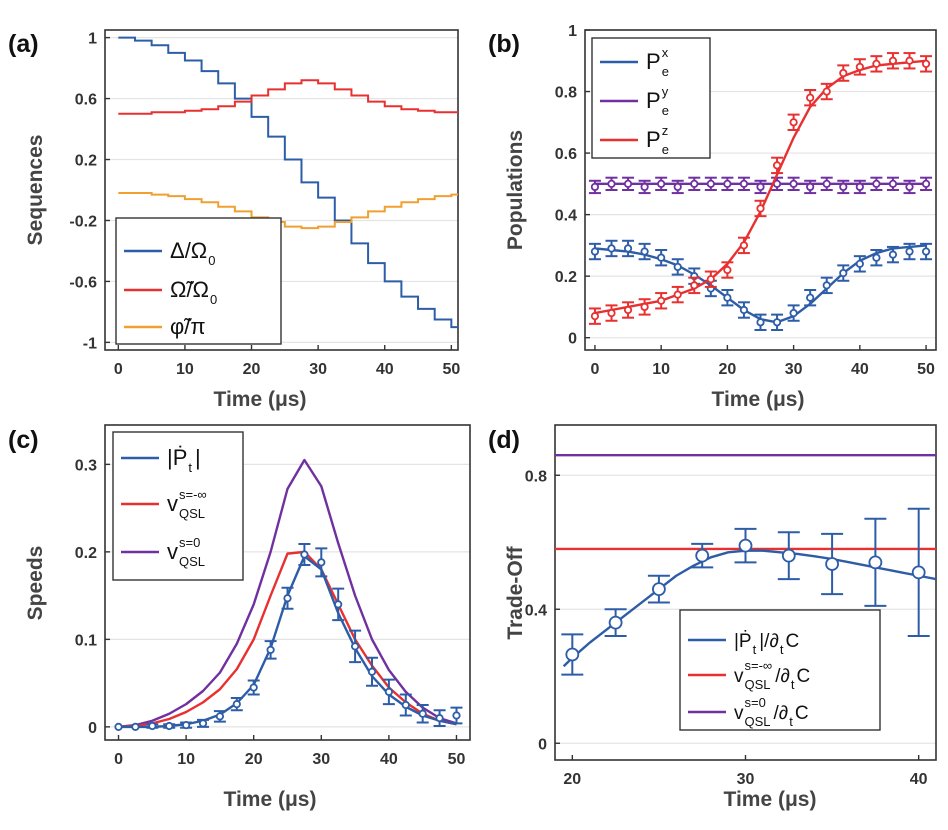 This screenshot has height=830, width=948. Describe the element at coordinates (504, 440) in the screenshot. I see `panel-label: (d)` at that location.